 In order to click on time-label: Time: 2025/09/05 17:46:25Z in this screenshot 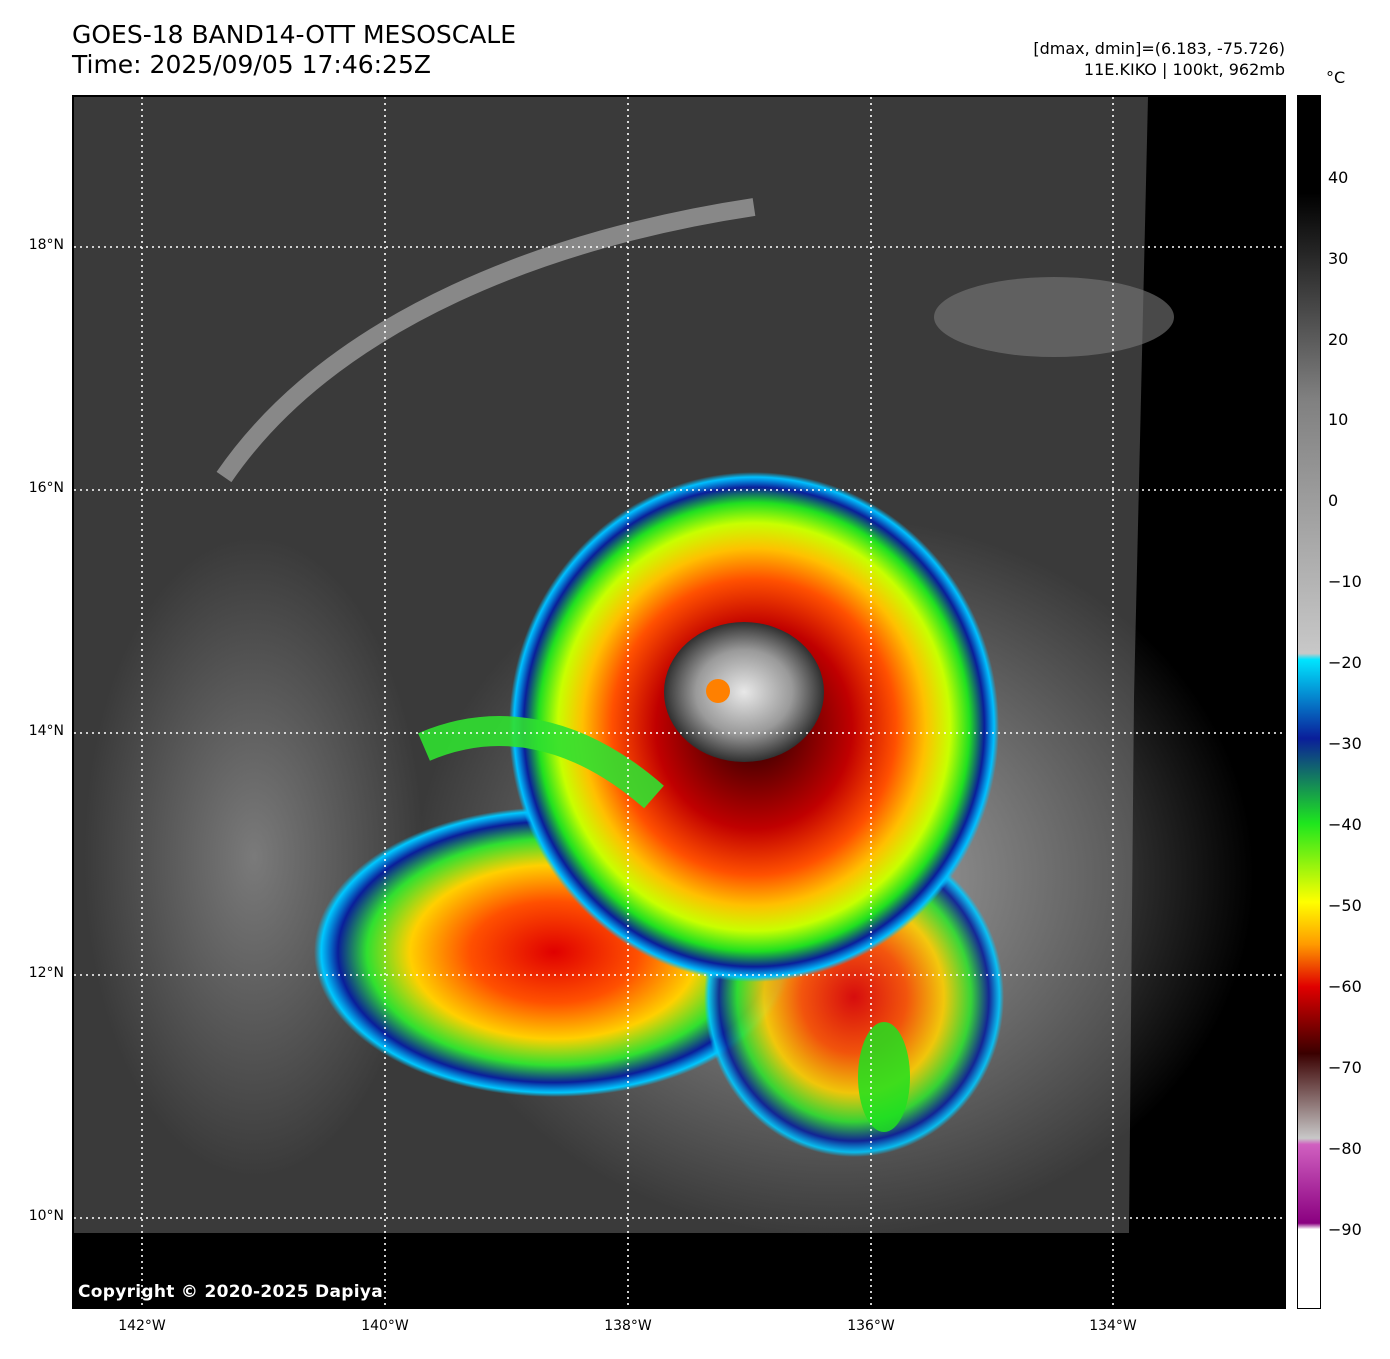, I will do `click(251, 64)`.